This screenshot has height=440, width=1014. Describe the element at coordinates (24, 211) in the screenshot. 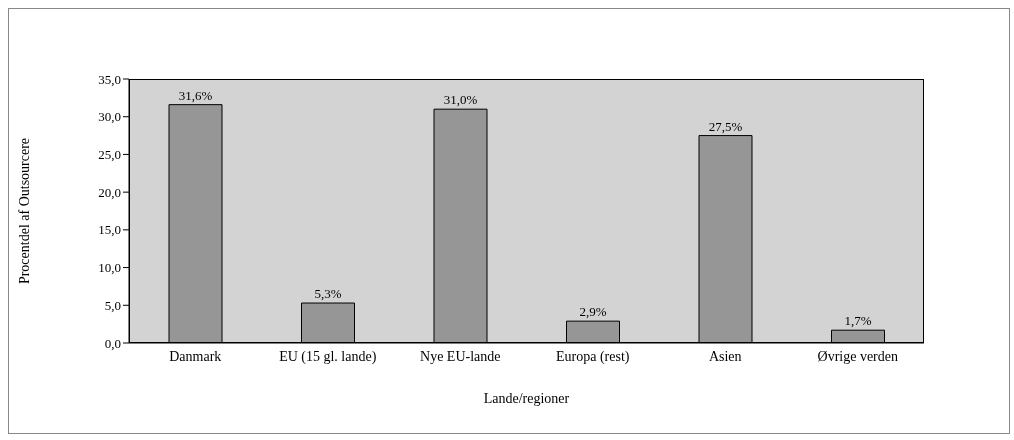

I see `y-axis-title: Procentdel af Outsourcere` at that location.